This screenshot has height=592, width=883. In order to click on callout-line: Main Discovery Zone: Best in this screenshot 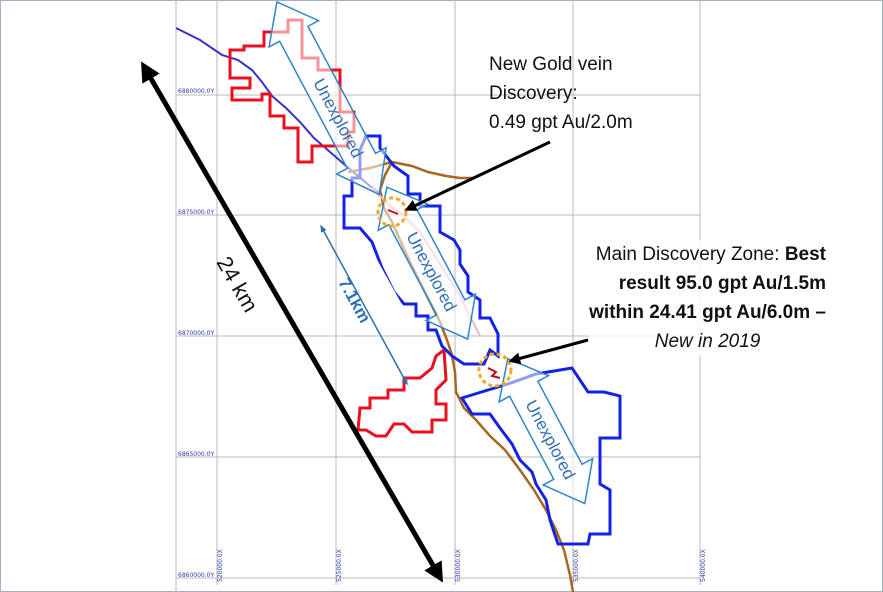, I will do `click(707, 254)`.